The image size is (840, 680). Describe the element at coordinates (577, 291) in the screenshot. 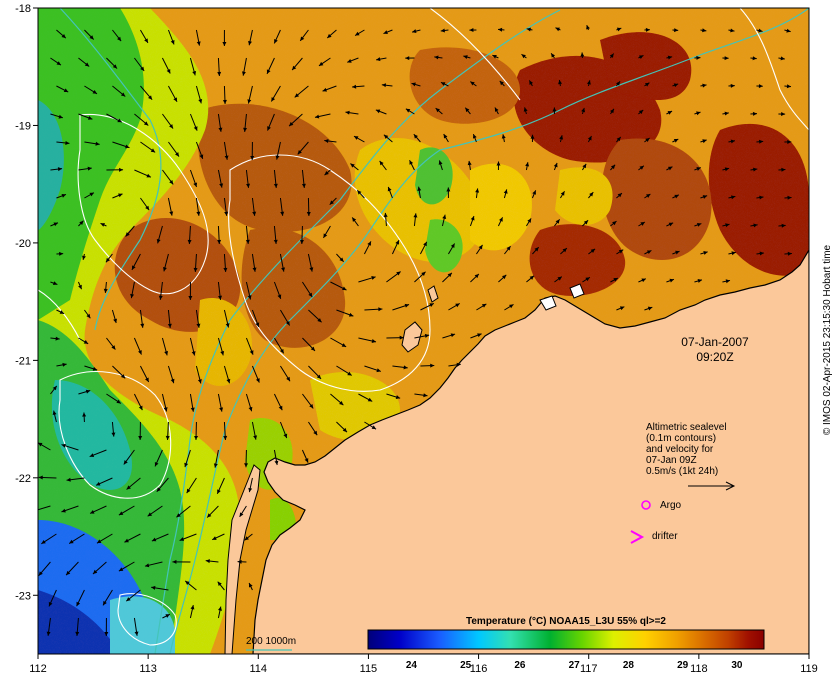

I see `island` at that location.